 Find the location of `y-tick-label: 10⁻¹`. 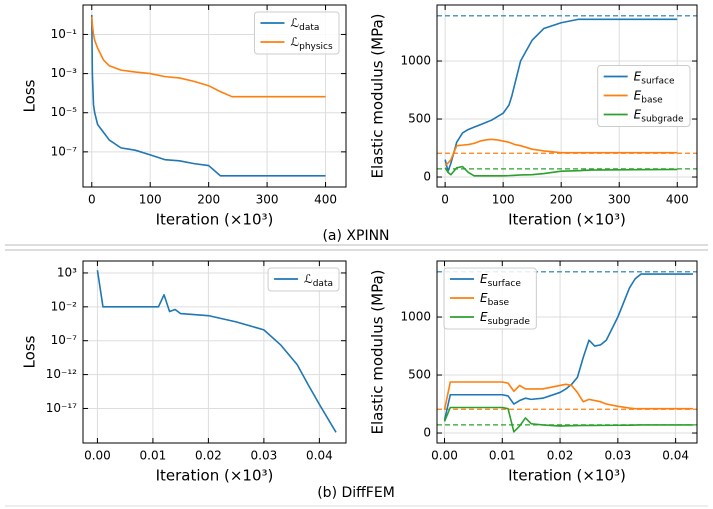

y-tick-label: 10⁻¹ is located at coordinates (64, 34).